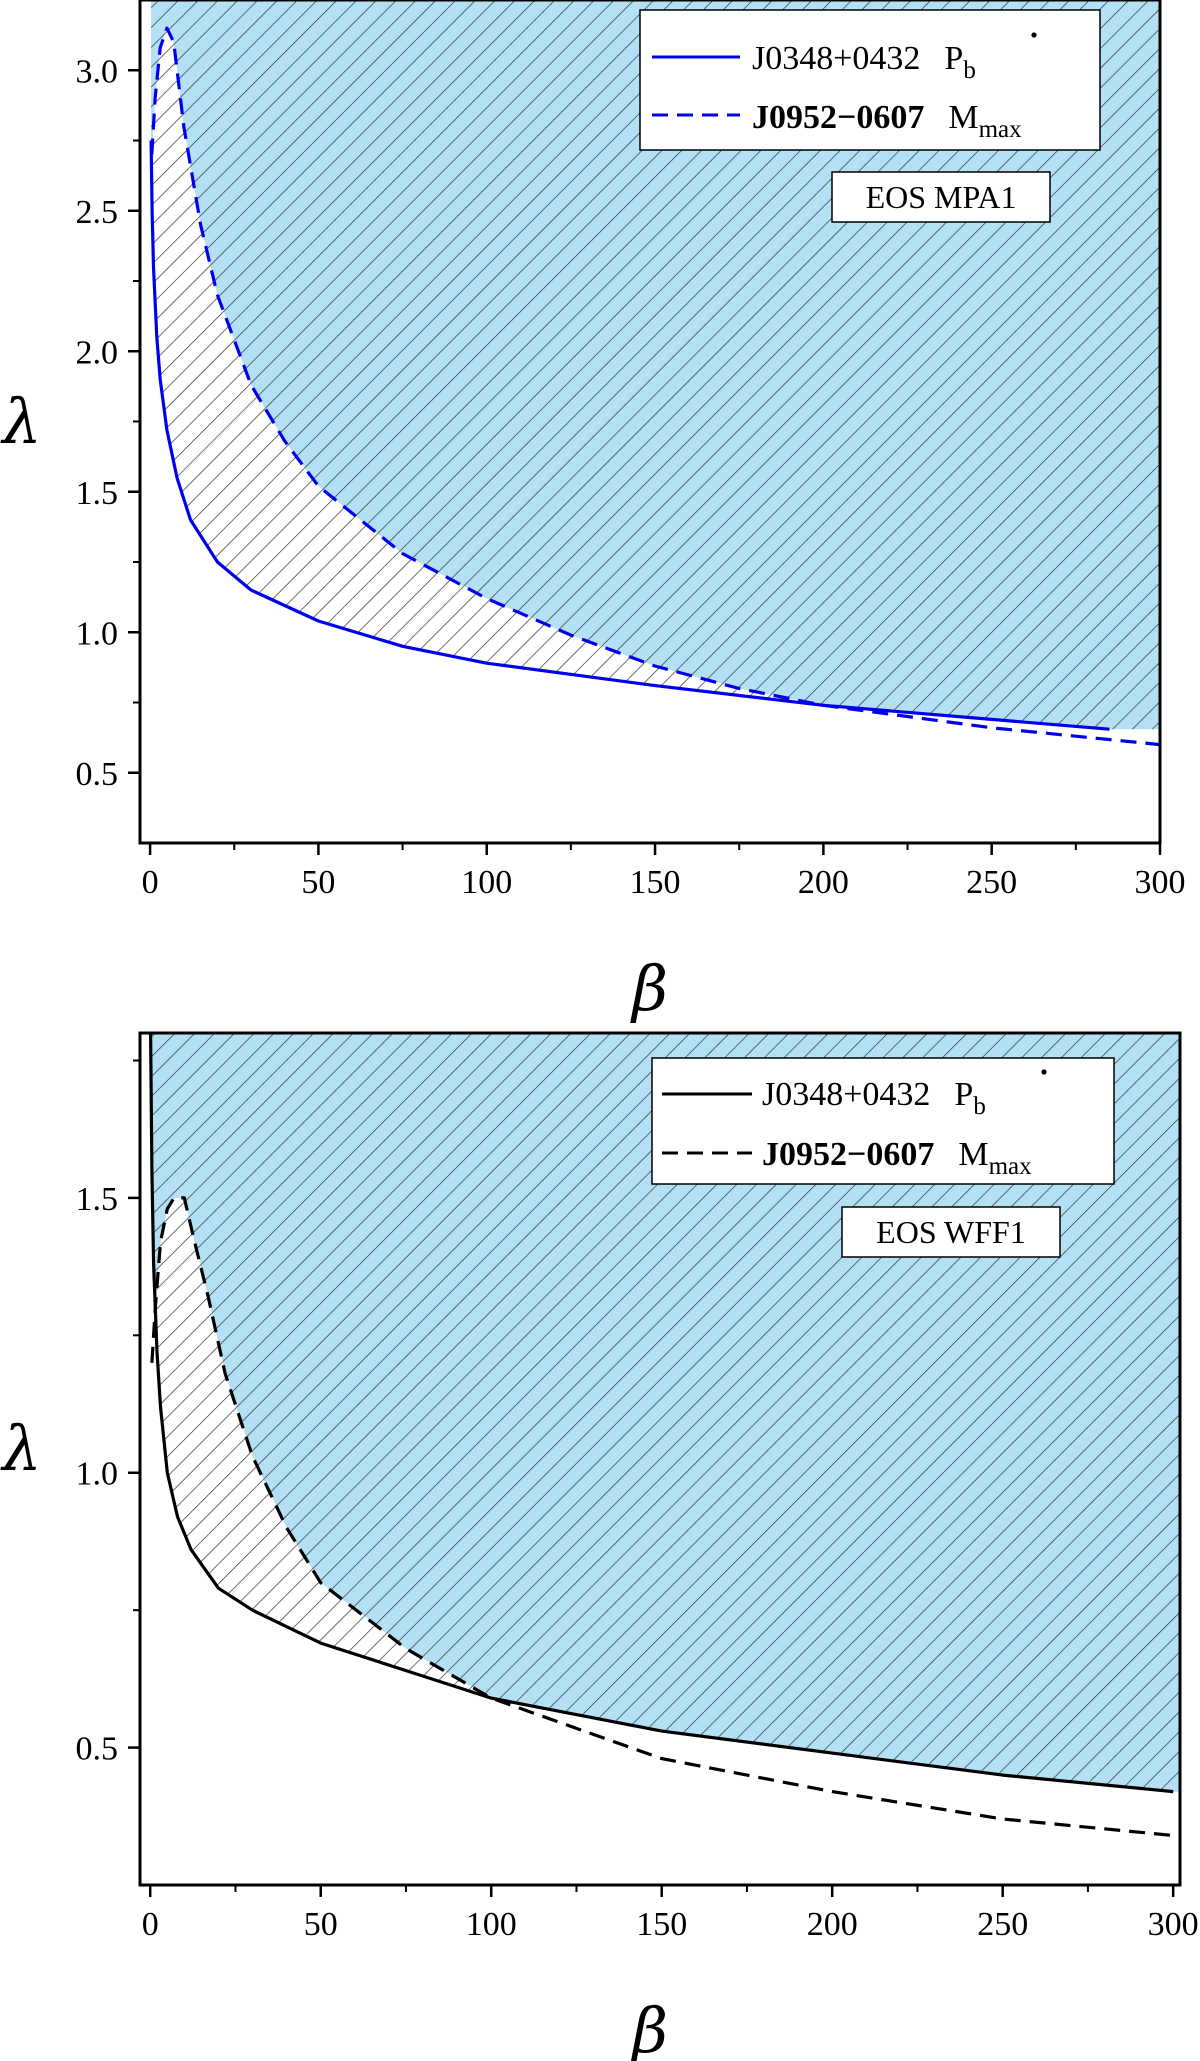  Describe the element at coordinates (323, 1447) in the screenshot. I see `gap-region-hatch` at that location.